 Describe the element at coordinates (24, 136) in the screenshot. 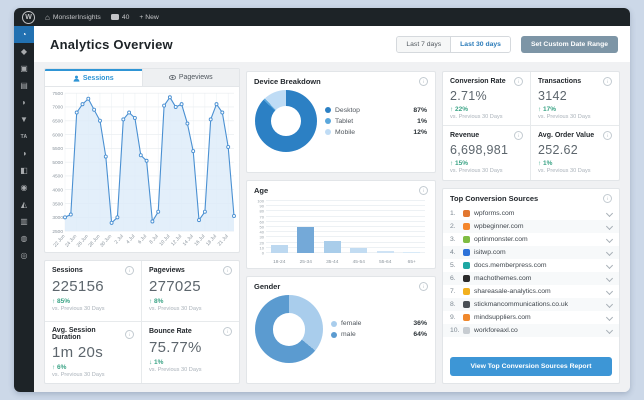

I see `sidebar-item-ta-plugin: TA` at that location.